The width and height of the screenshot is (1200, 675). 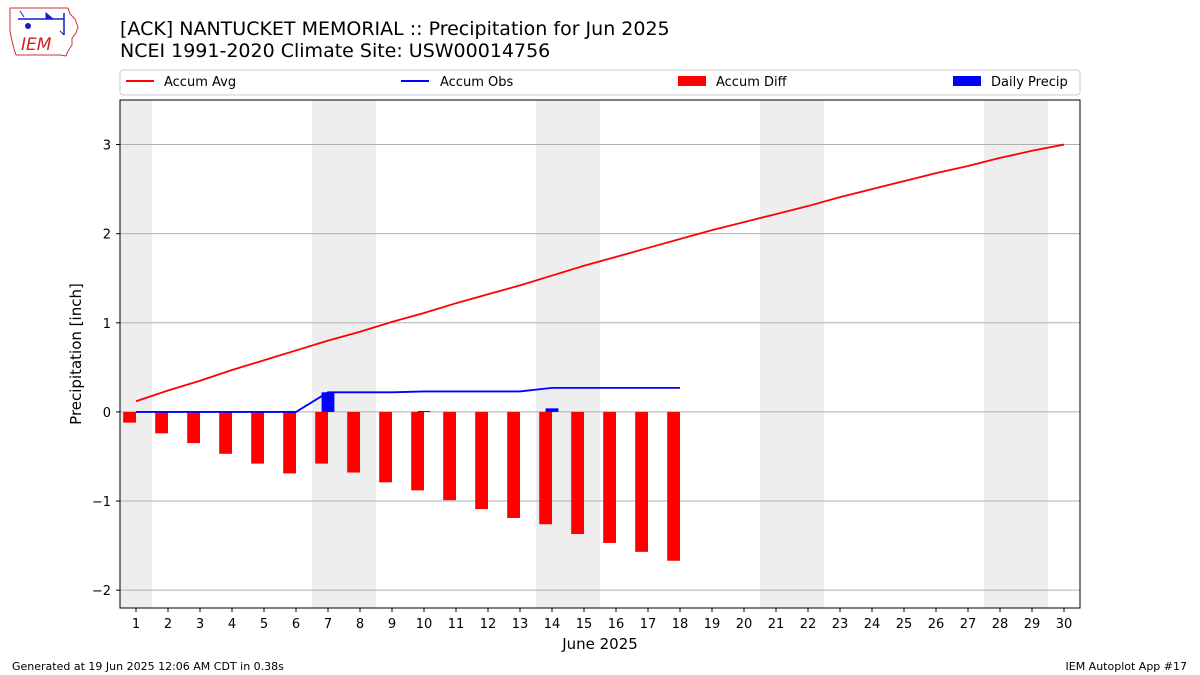 I want to click on x-tick-label: 19, so click(x=712, y=624).